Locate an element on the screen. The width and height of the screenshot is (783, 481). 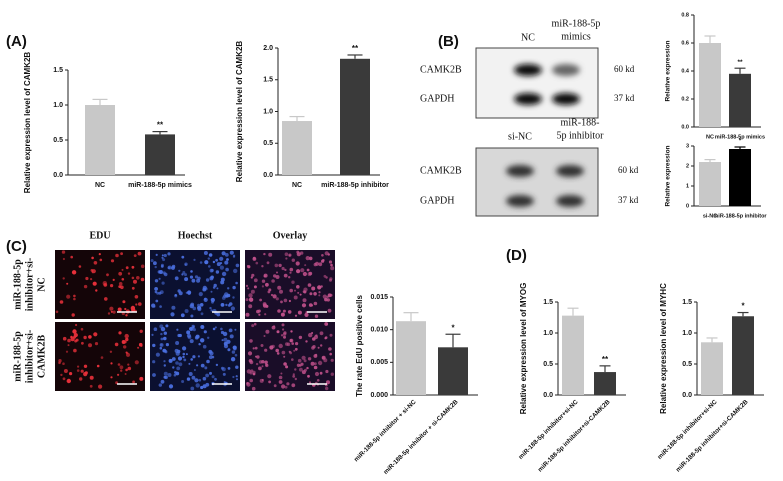
x-tick-label: si-NC is located at coordinates (710, 216).